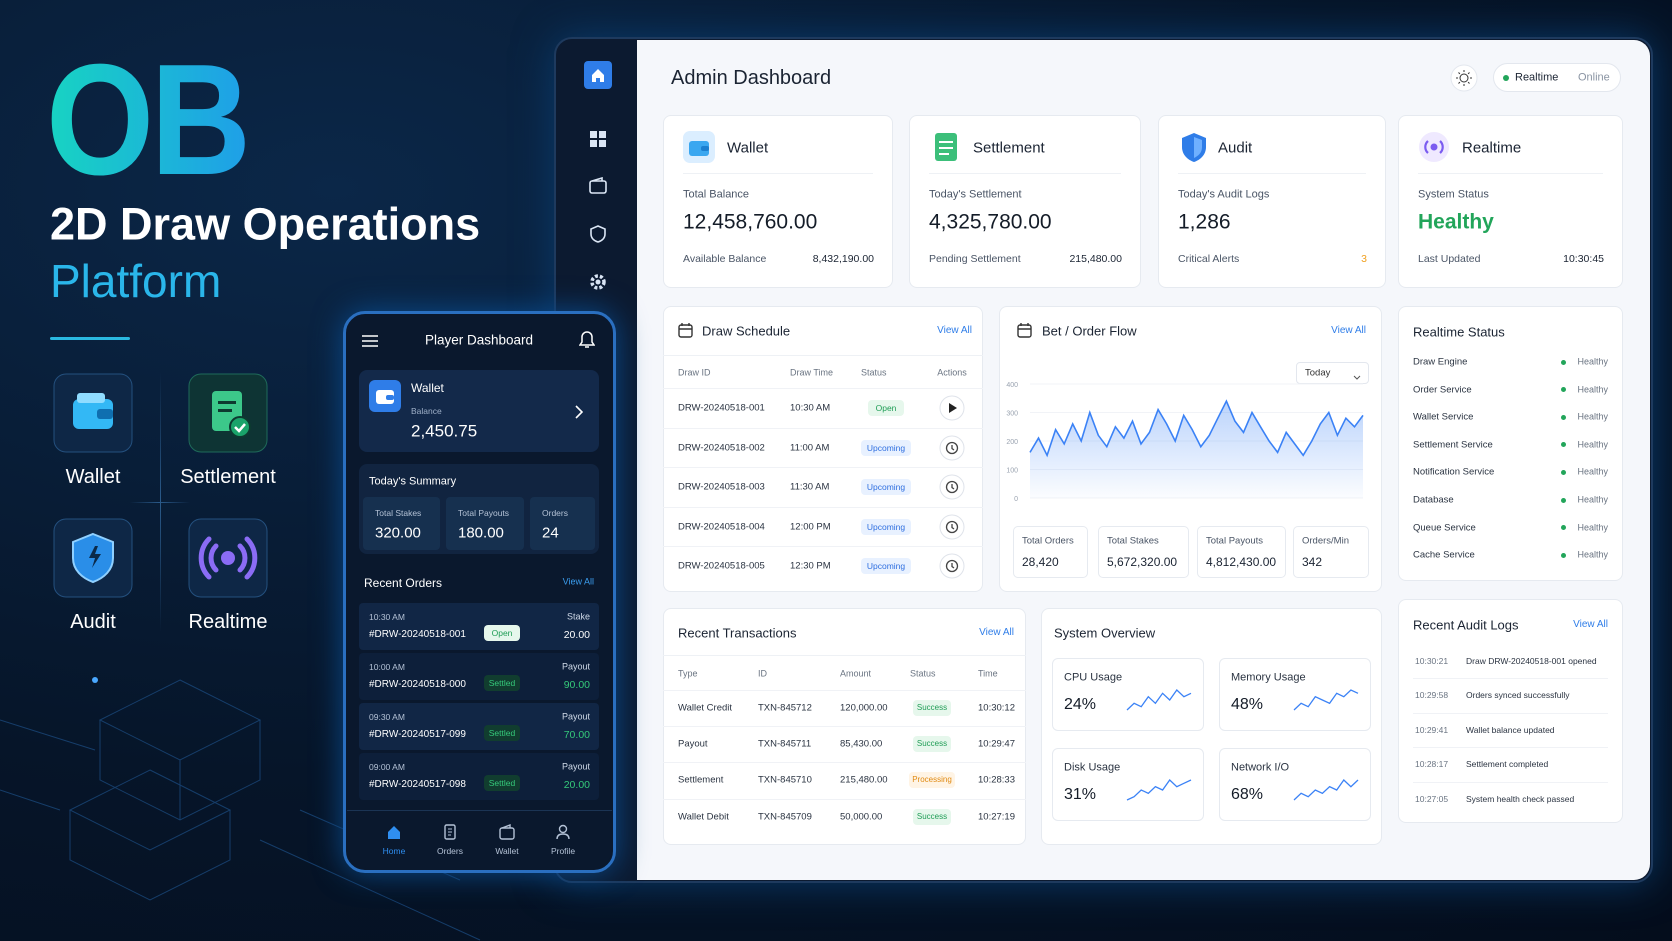  I want to click on panel-title: System Overview, so click(1105, 633).